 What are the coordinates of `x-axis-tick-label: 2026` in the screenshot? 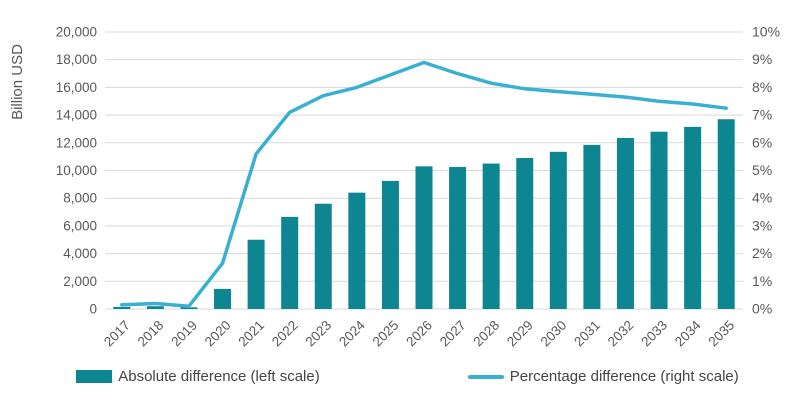 It's located at (419, 334).